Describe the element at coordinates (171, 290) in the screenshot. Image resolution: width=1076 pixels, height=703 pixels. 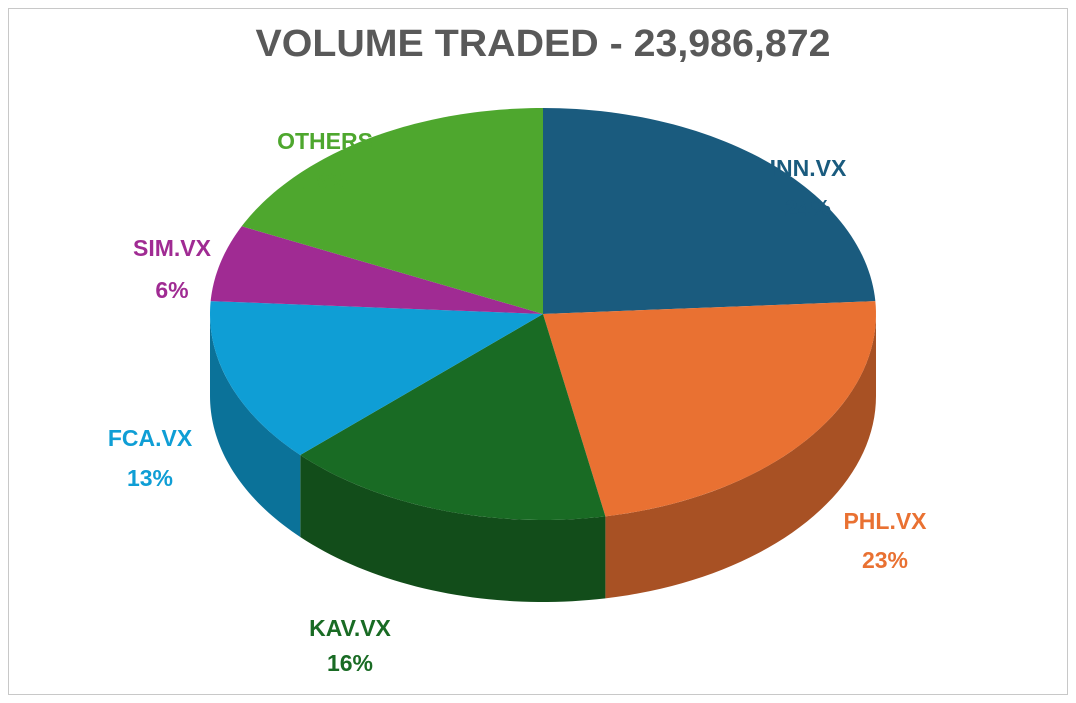
I see `slice-value-label: 6%` at that location.